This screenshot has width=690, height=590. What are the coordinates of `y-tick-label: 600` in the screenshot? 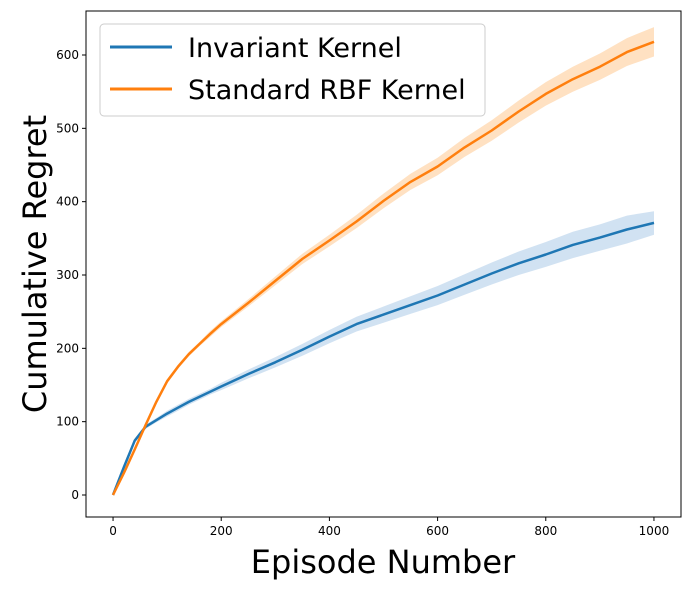 It's located at (67, 55).